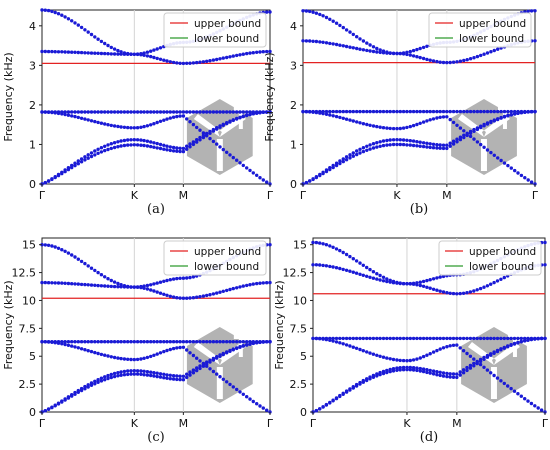  I want to click on band-5-series, so click(429, 279).